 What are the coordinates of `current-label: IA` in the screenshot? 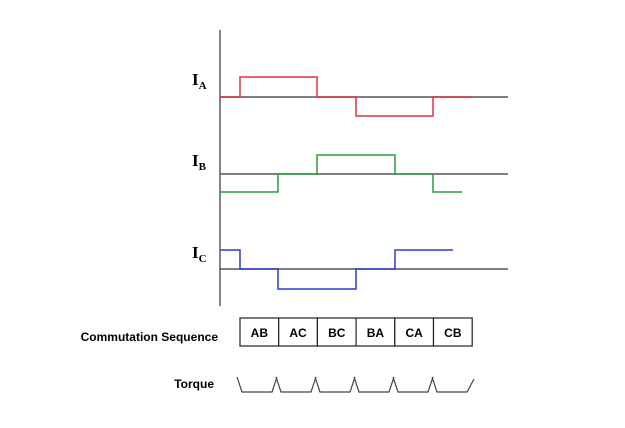 It's located at (199, 81).